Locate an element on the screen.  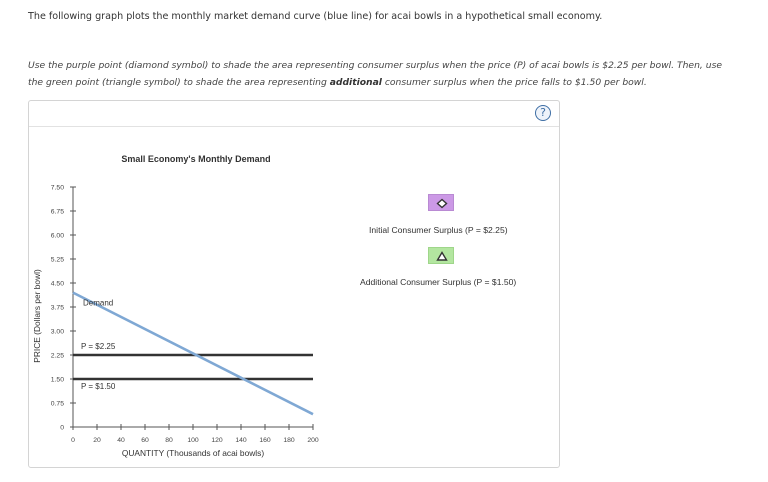
y-tick-label: 7.50 is located at coordinates (57, 188).